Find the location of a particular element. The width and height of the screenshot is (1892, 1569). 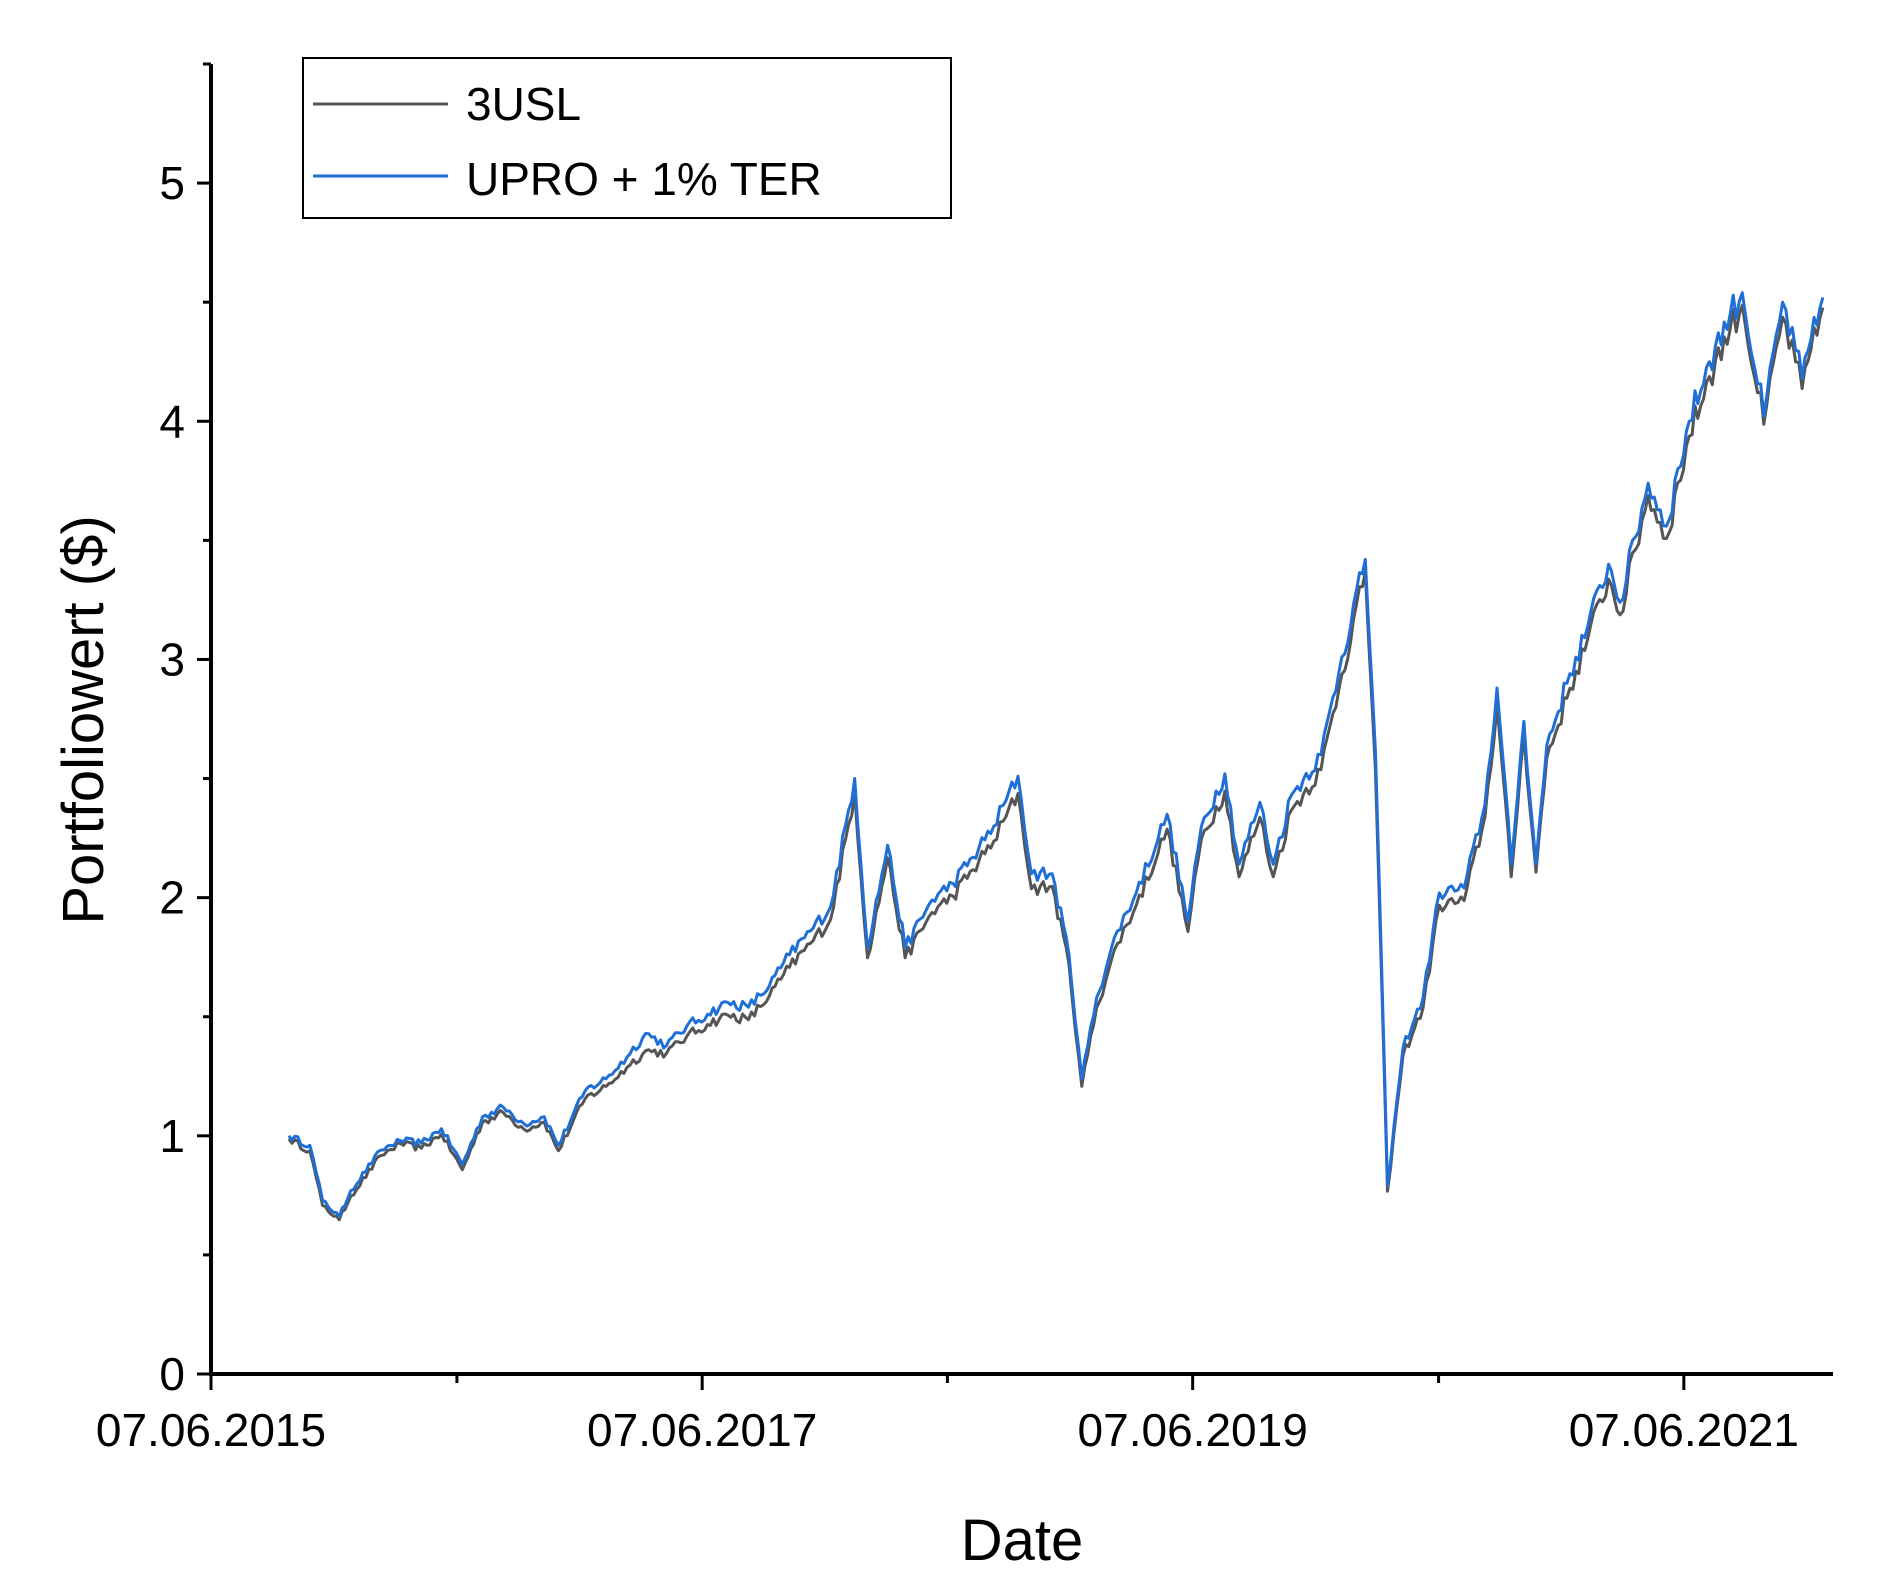

legend-label-3usl: 3USL is located at coordinates (523, 104).